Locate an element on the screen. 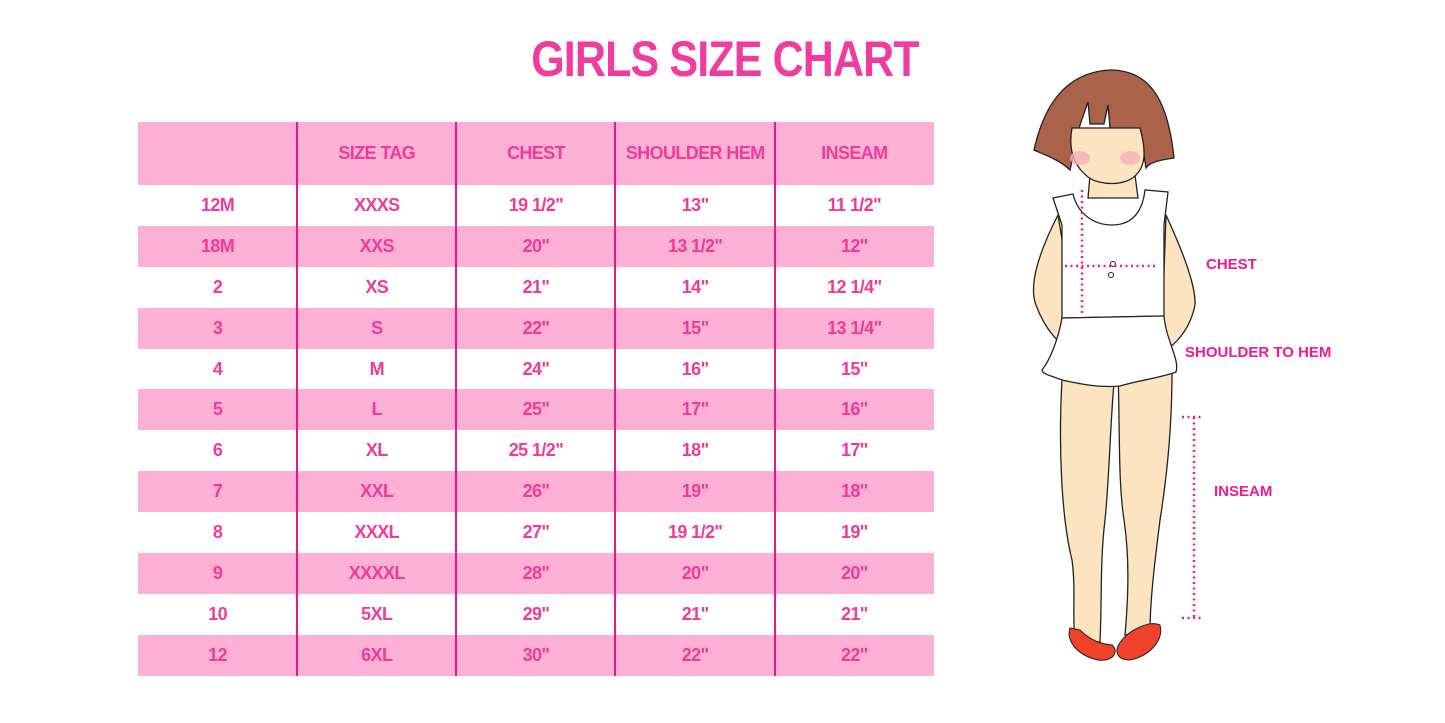  table-cell: 12 is located at coordinates (217, 654).